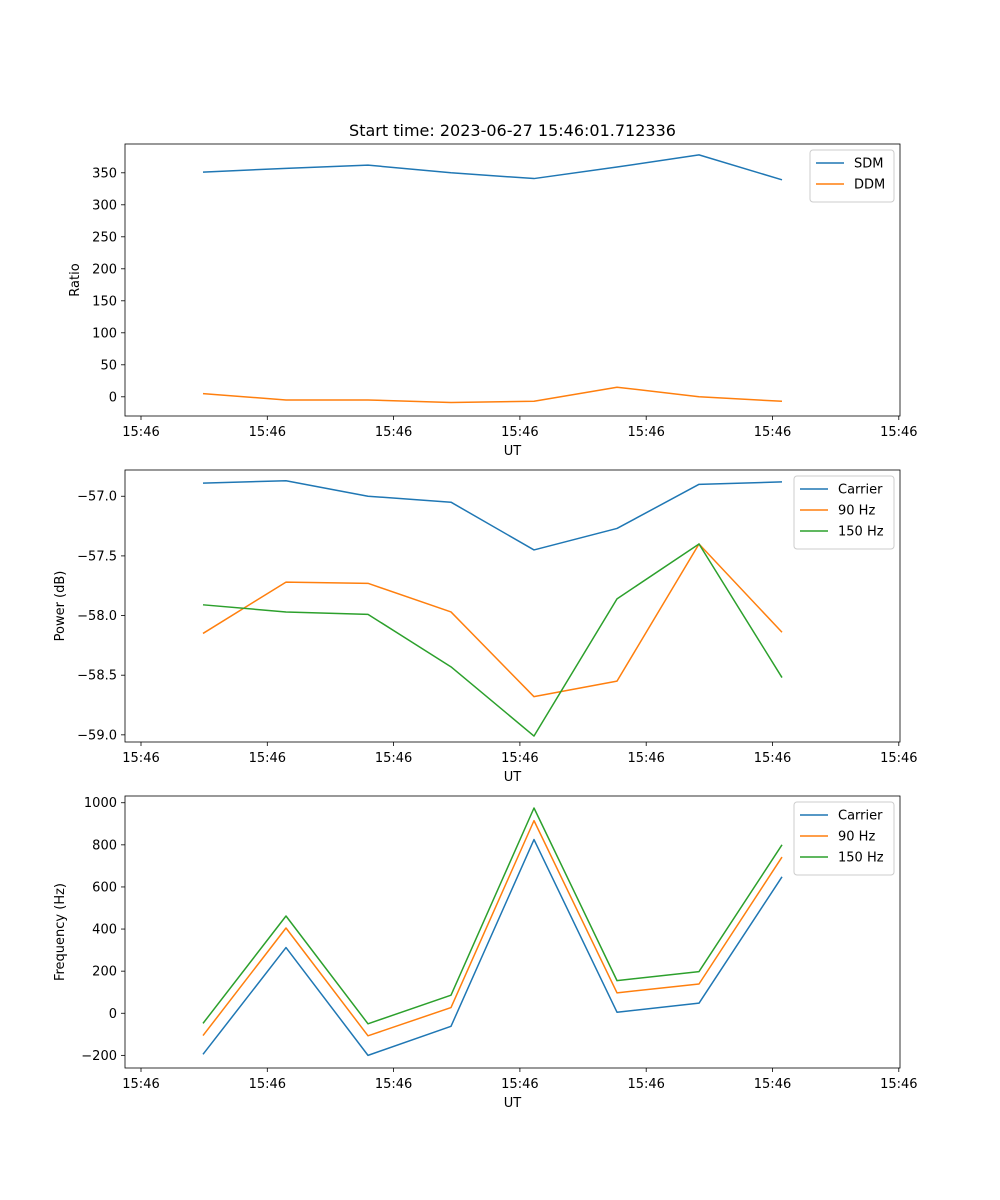 This screenshot has width=1000, height=1200. I want to click on y-tick-label: −58.0, so click(97, 616).